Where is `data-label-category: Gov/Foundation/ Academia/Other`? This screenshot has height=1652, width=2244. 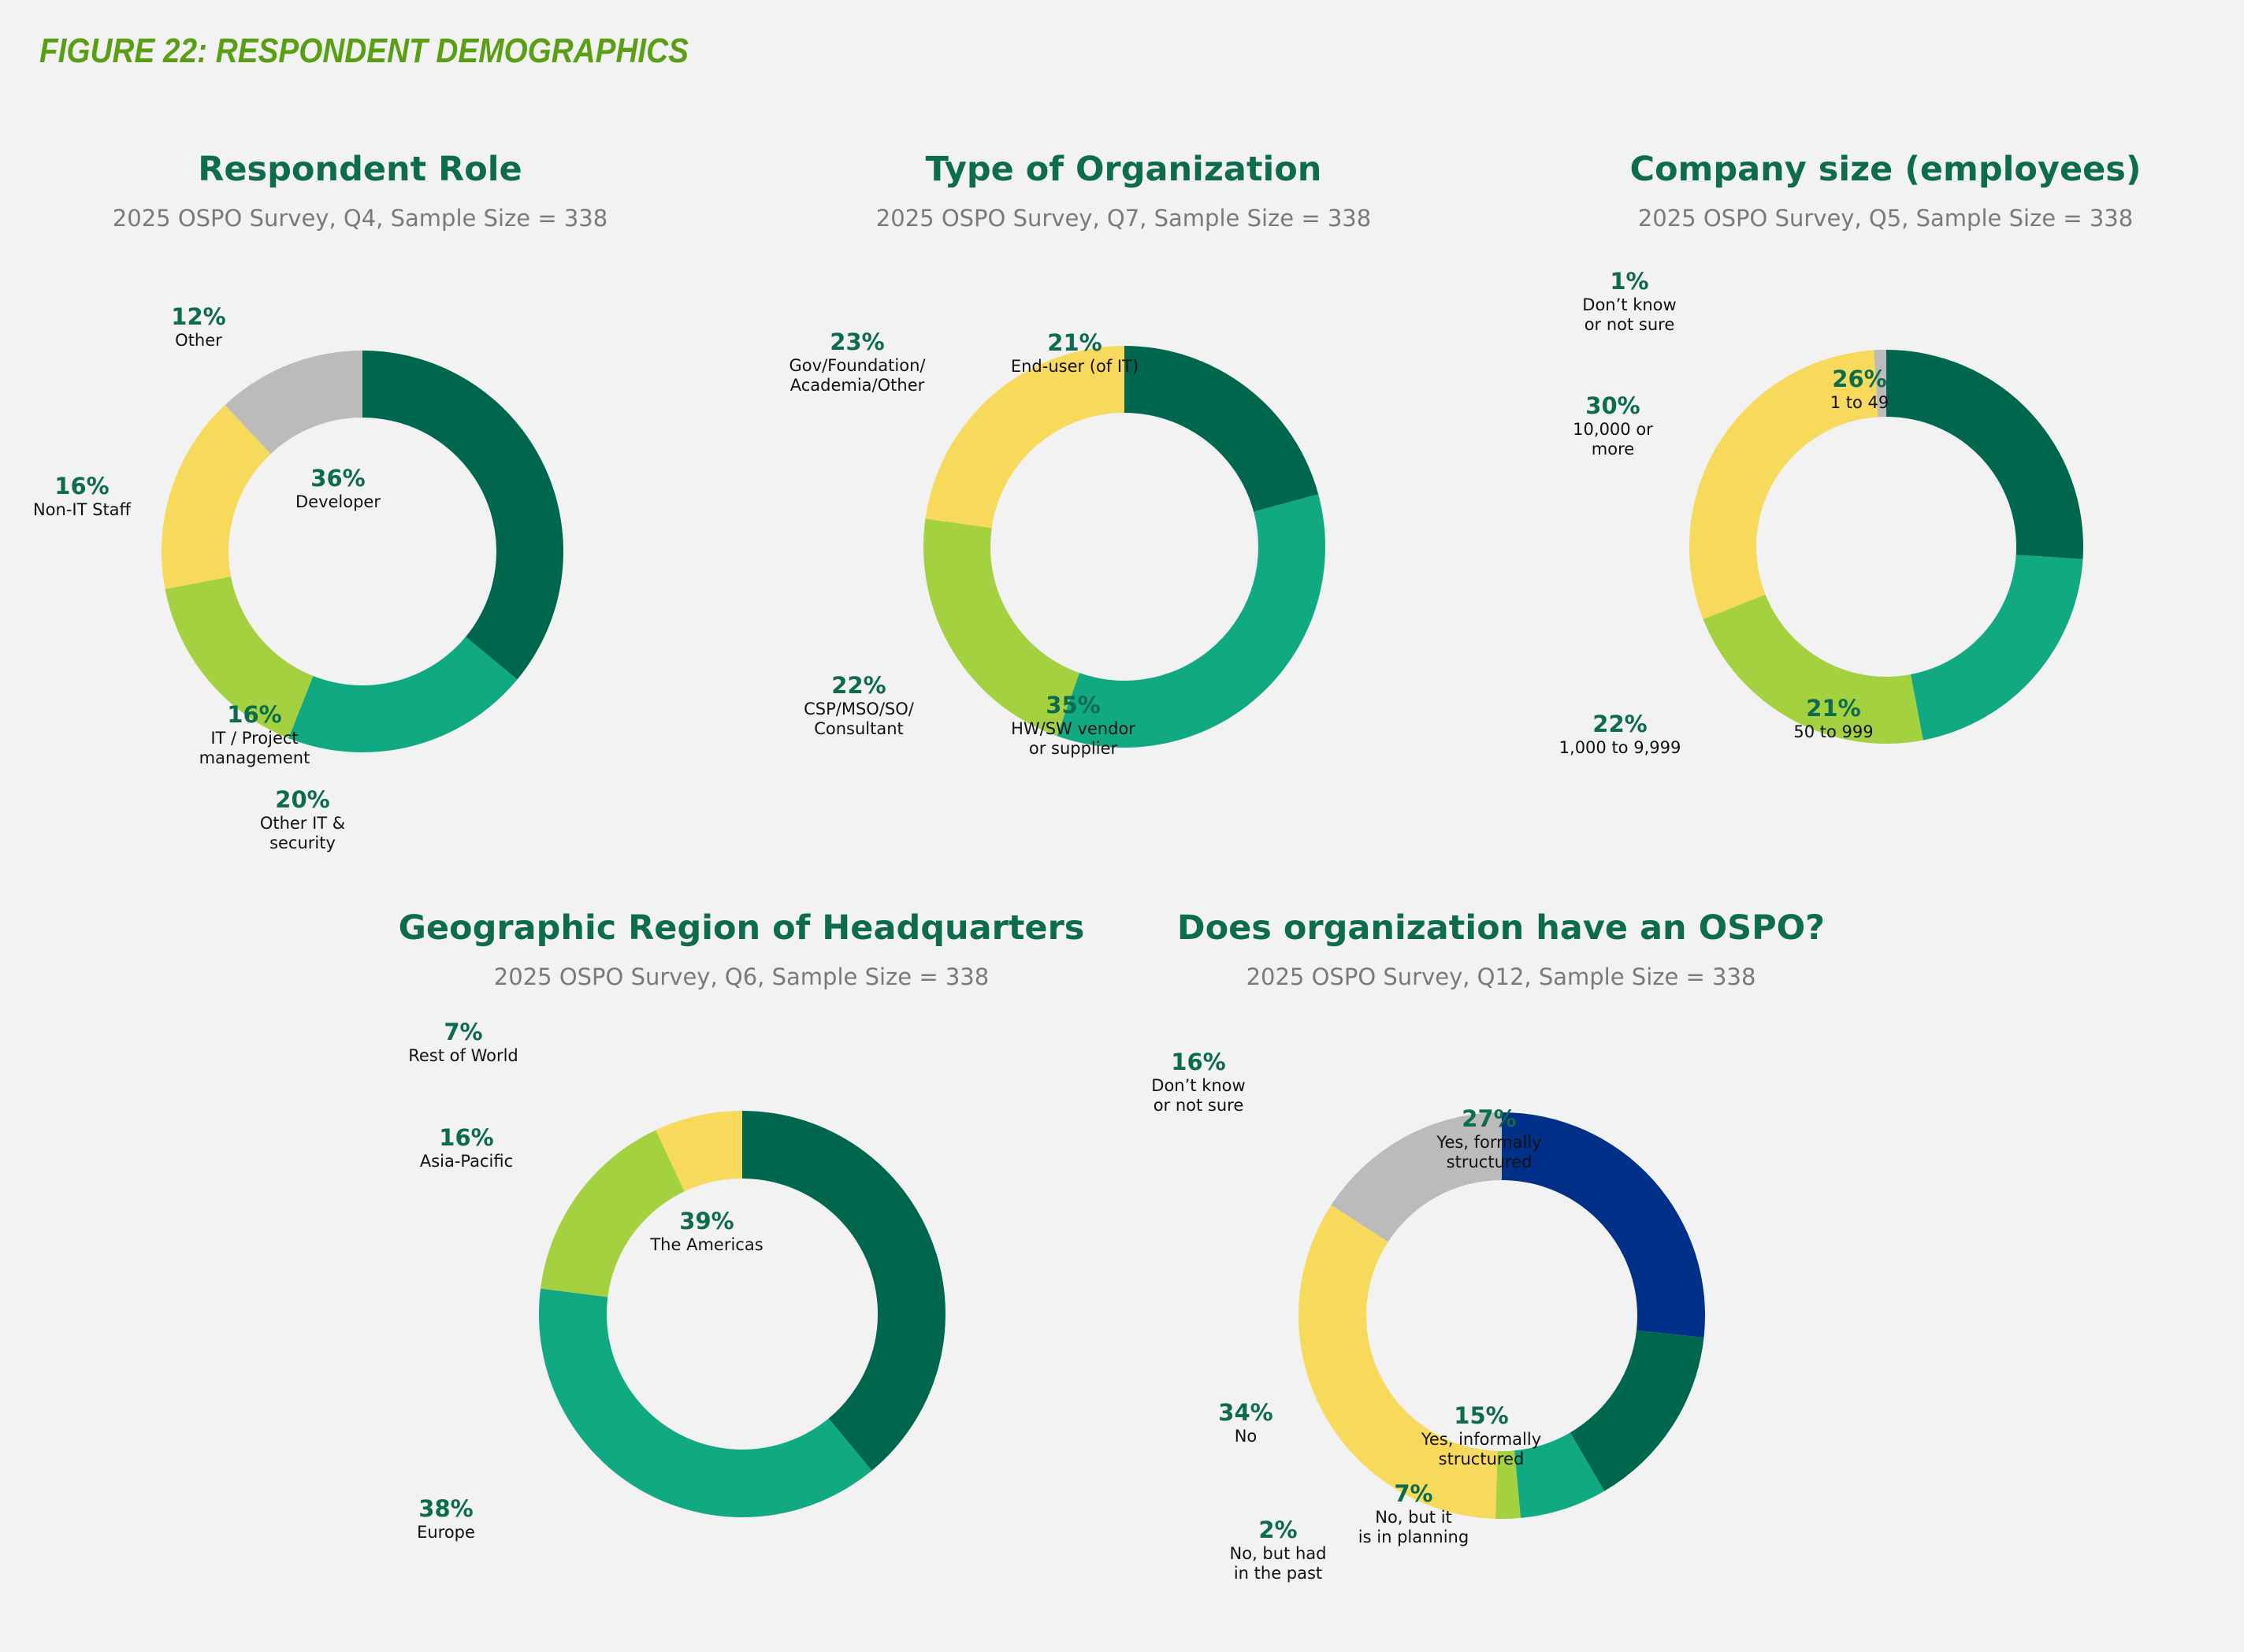 data-label-category: Gov/Foundation/ Academia/Other is located at coordinates (857, 375).